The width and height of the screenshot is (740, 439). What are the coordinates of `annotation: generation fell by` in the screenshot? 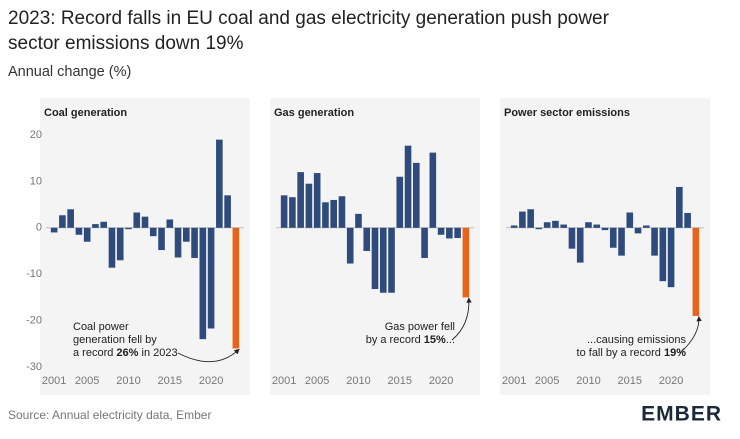 It's located at (115, 340).